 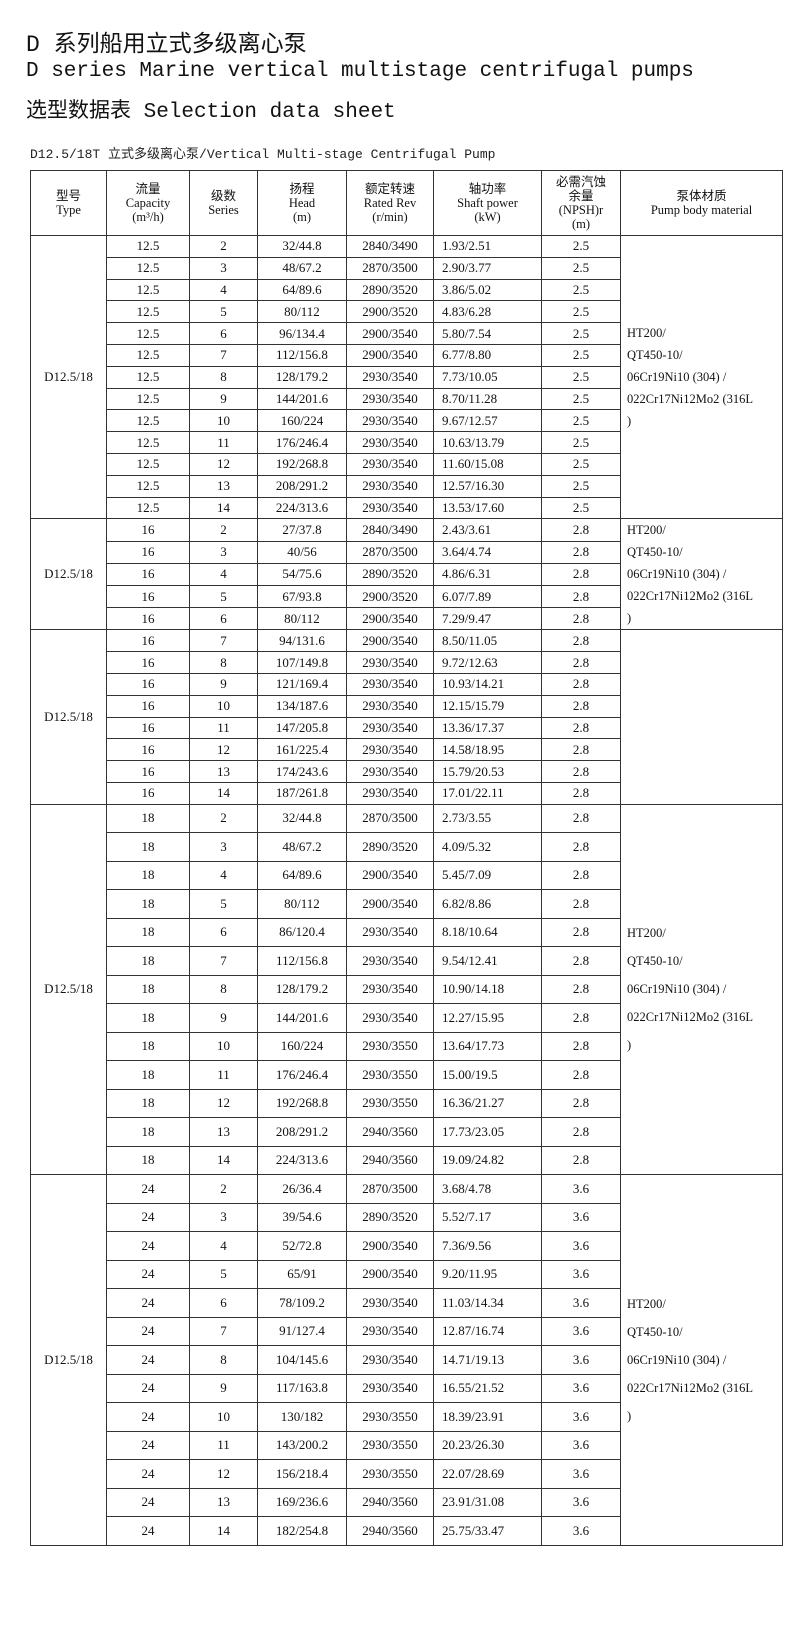 I want to click on material-line: ), so click(x=629, y=1415).